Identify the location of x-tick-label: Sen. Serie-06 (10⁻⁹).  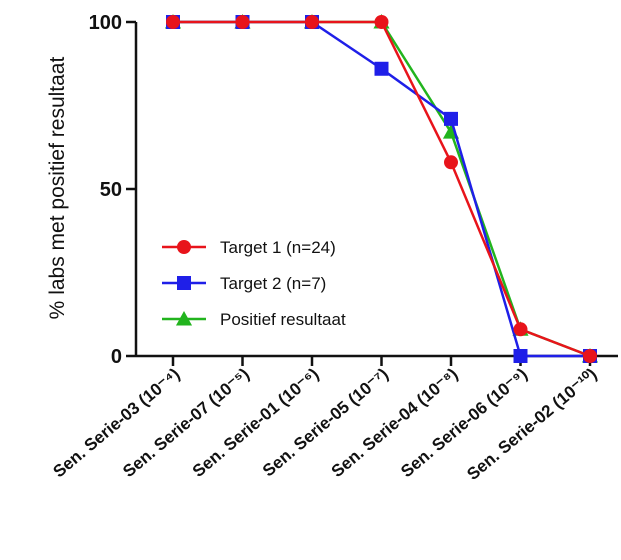
(464, 423).